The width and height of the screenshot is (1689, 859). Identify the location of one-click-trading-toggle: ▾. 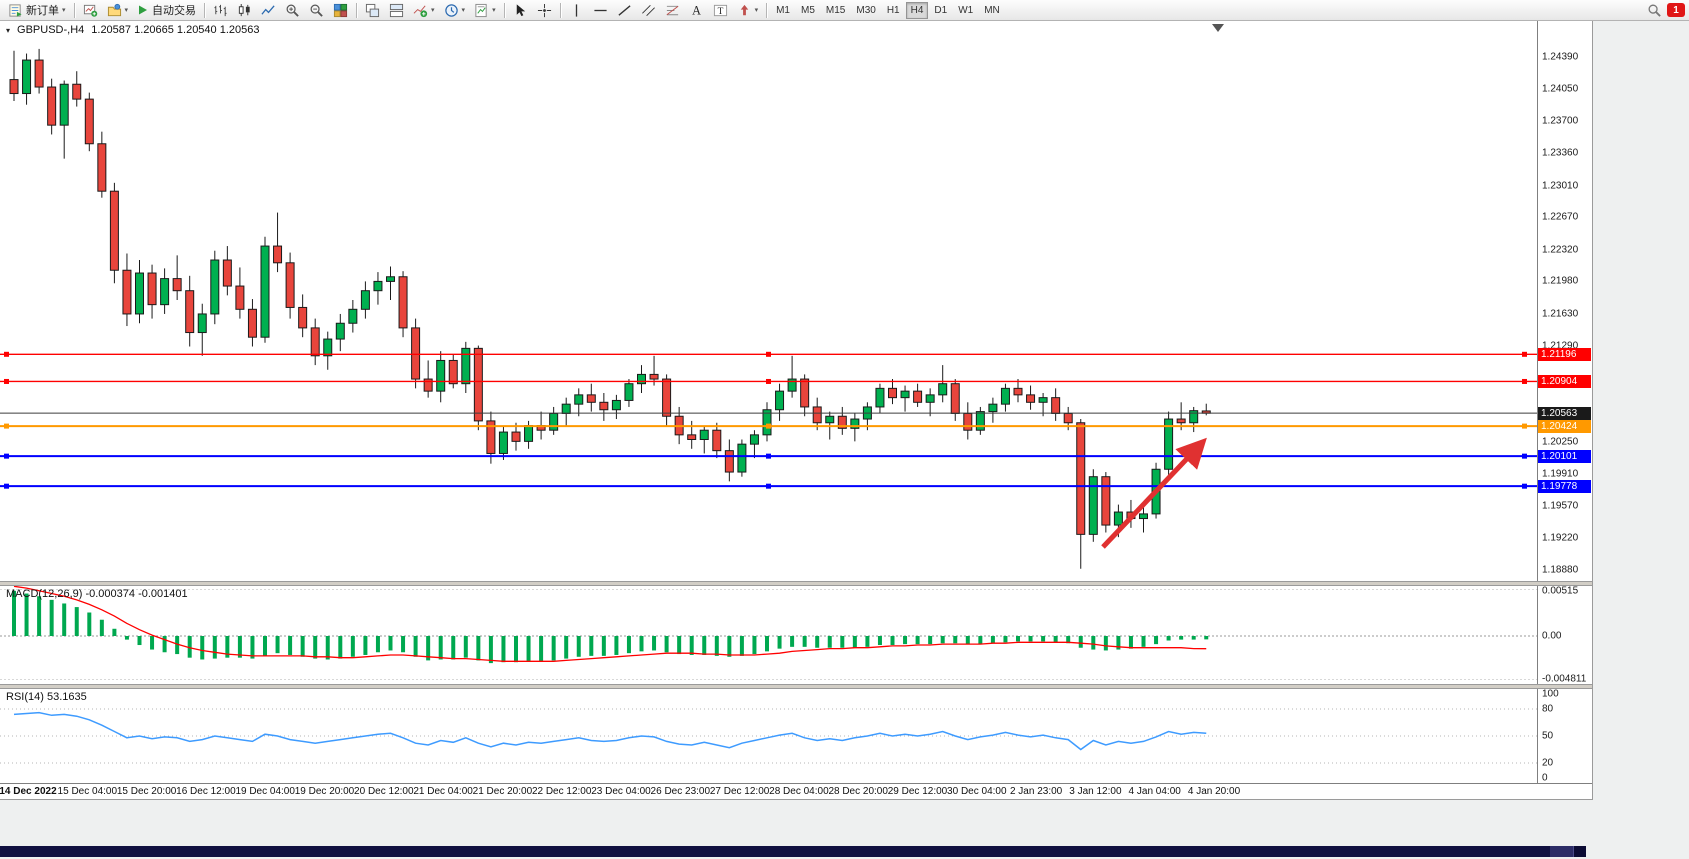
(8, 30).